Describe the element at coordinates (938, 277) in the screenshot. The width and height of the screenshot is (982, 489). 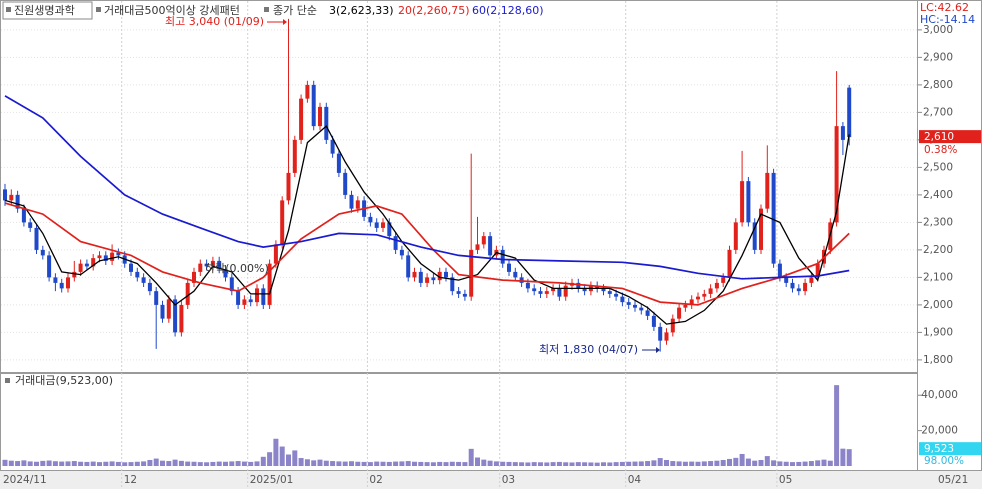
I see `y-tick-label: 2,100` at that location.